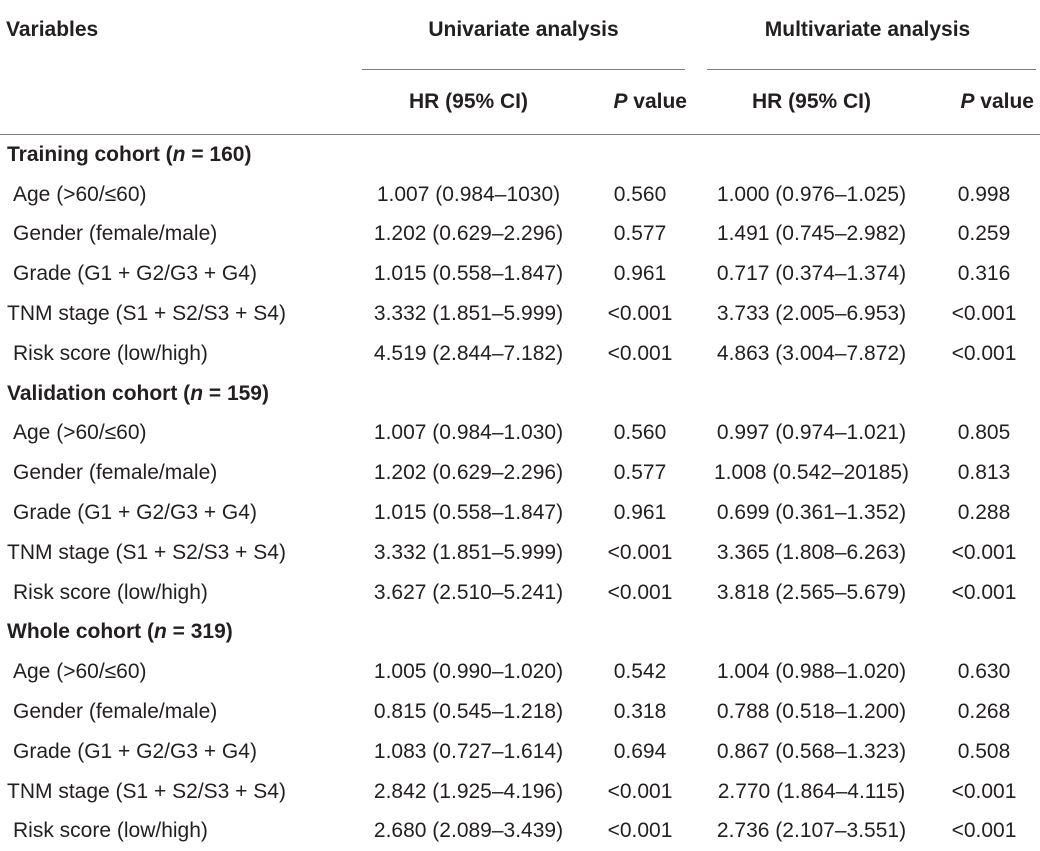  What do you see at coordinates (523, 39) in the screenshot?
I see `univariate-header: Univariate analysis` at bounding box center [523, 39].